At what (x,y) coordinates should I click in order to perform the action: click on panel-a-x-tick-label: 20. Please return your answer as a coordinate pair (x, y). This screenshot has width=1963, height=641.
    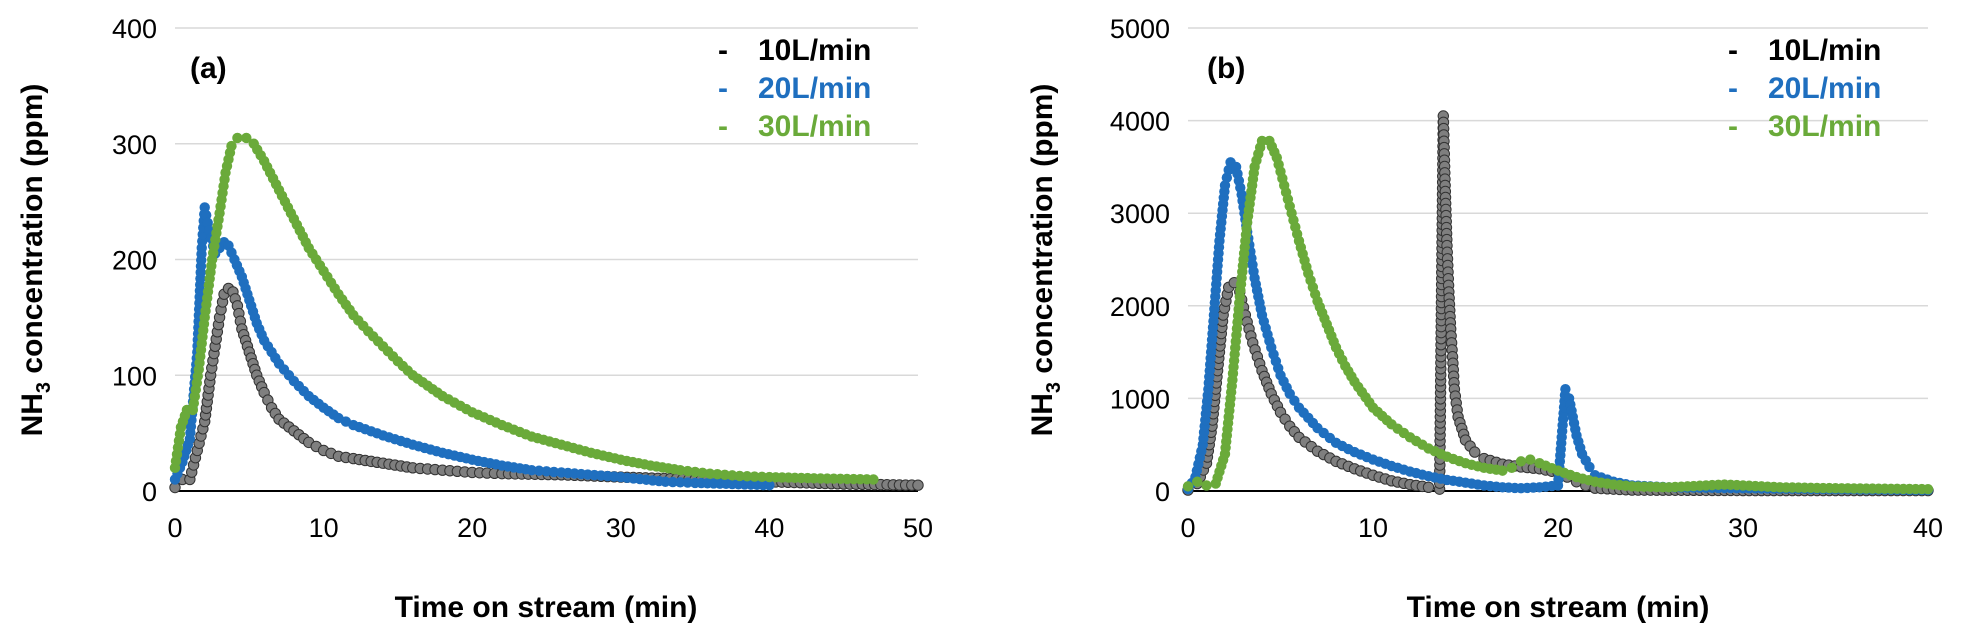
    Looking at the image, I should click on (472, 528).